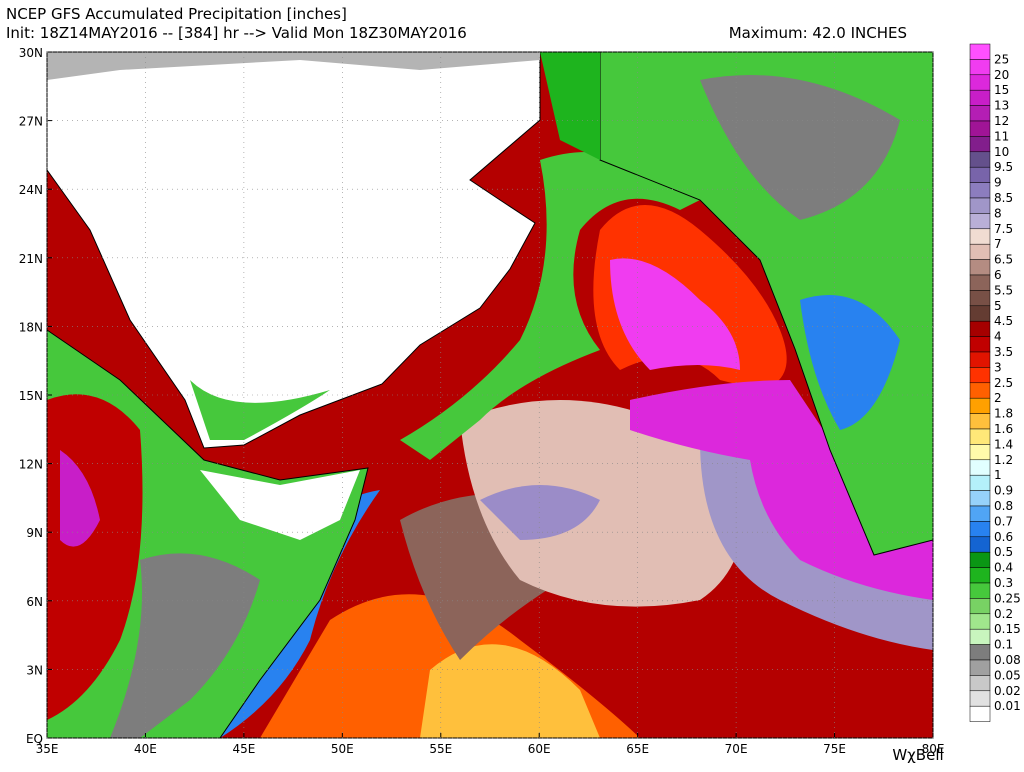 This screenshot has height=772, width=1024. I want to click on lon-label: 80E, so click(933, 749).